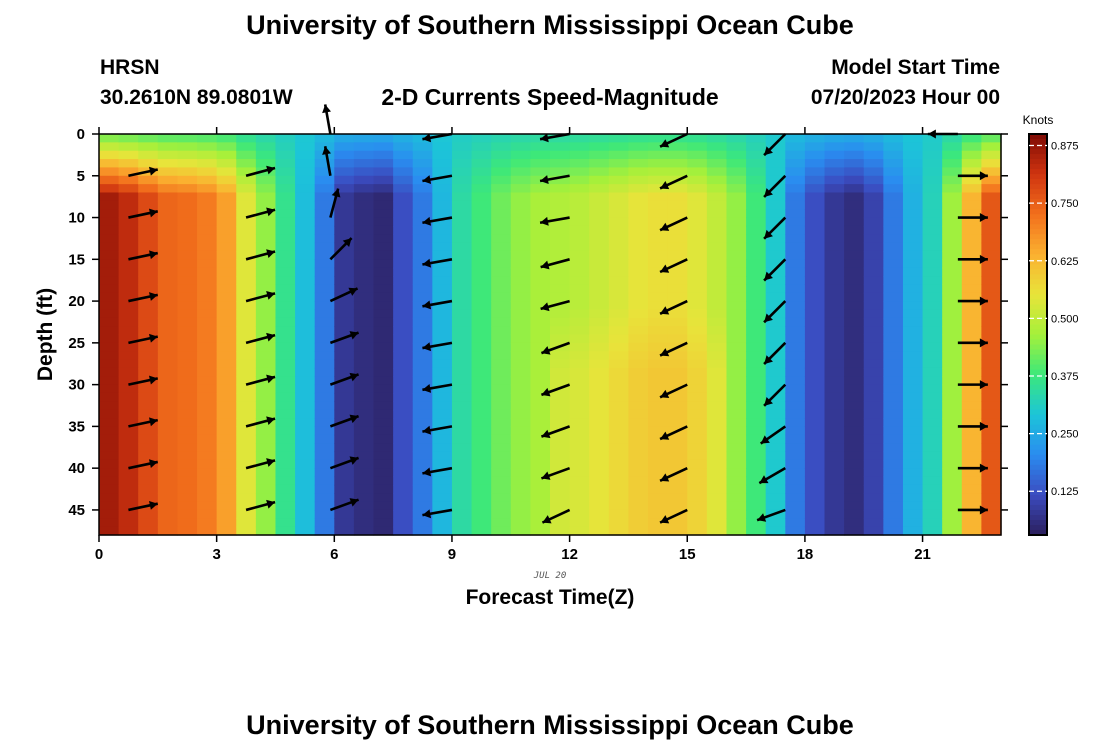  Describe the element at coordinates (452, 554) in the screenshot. I see `x-tick-label: 9` at that location.